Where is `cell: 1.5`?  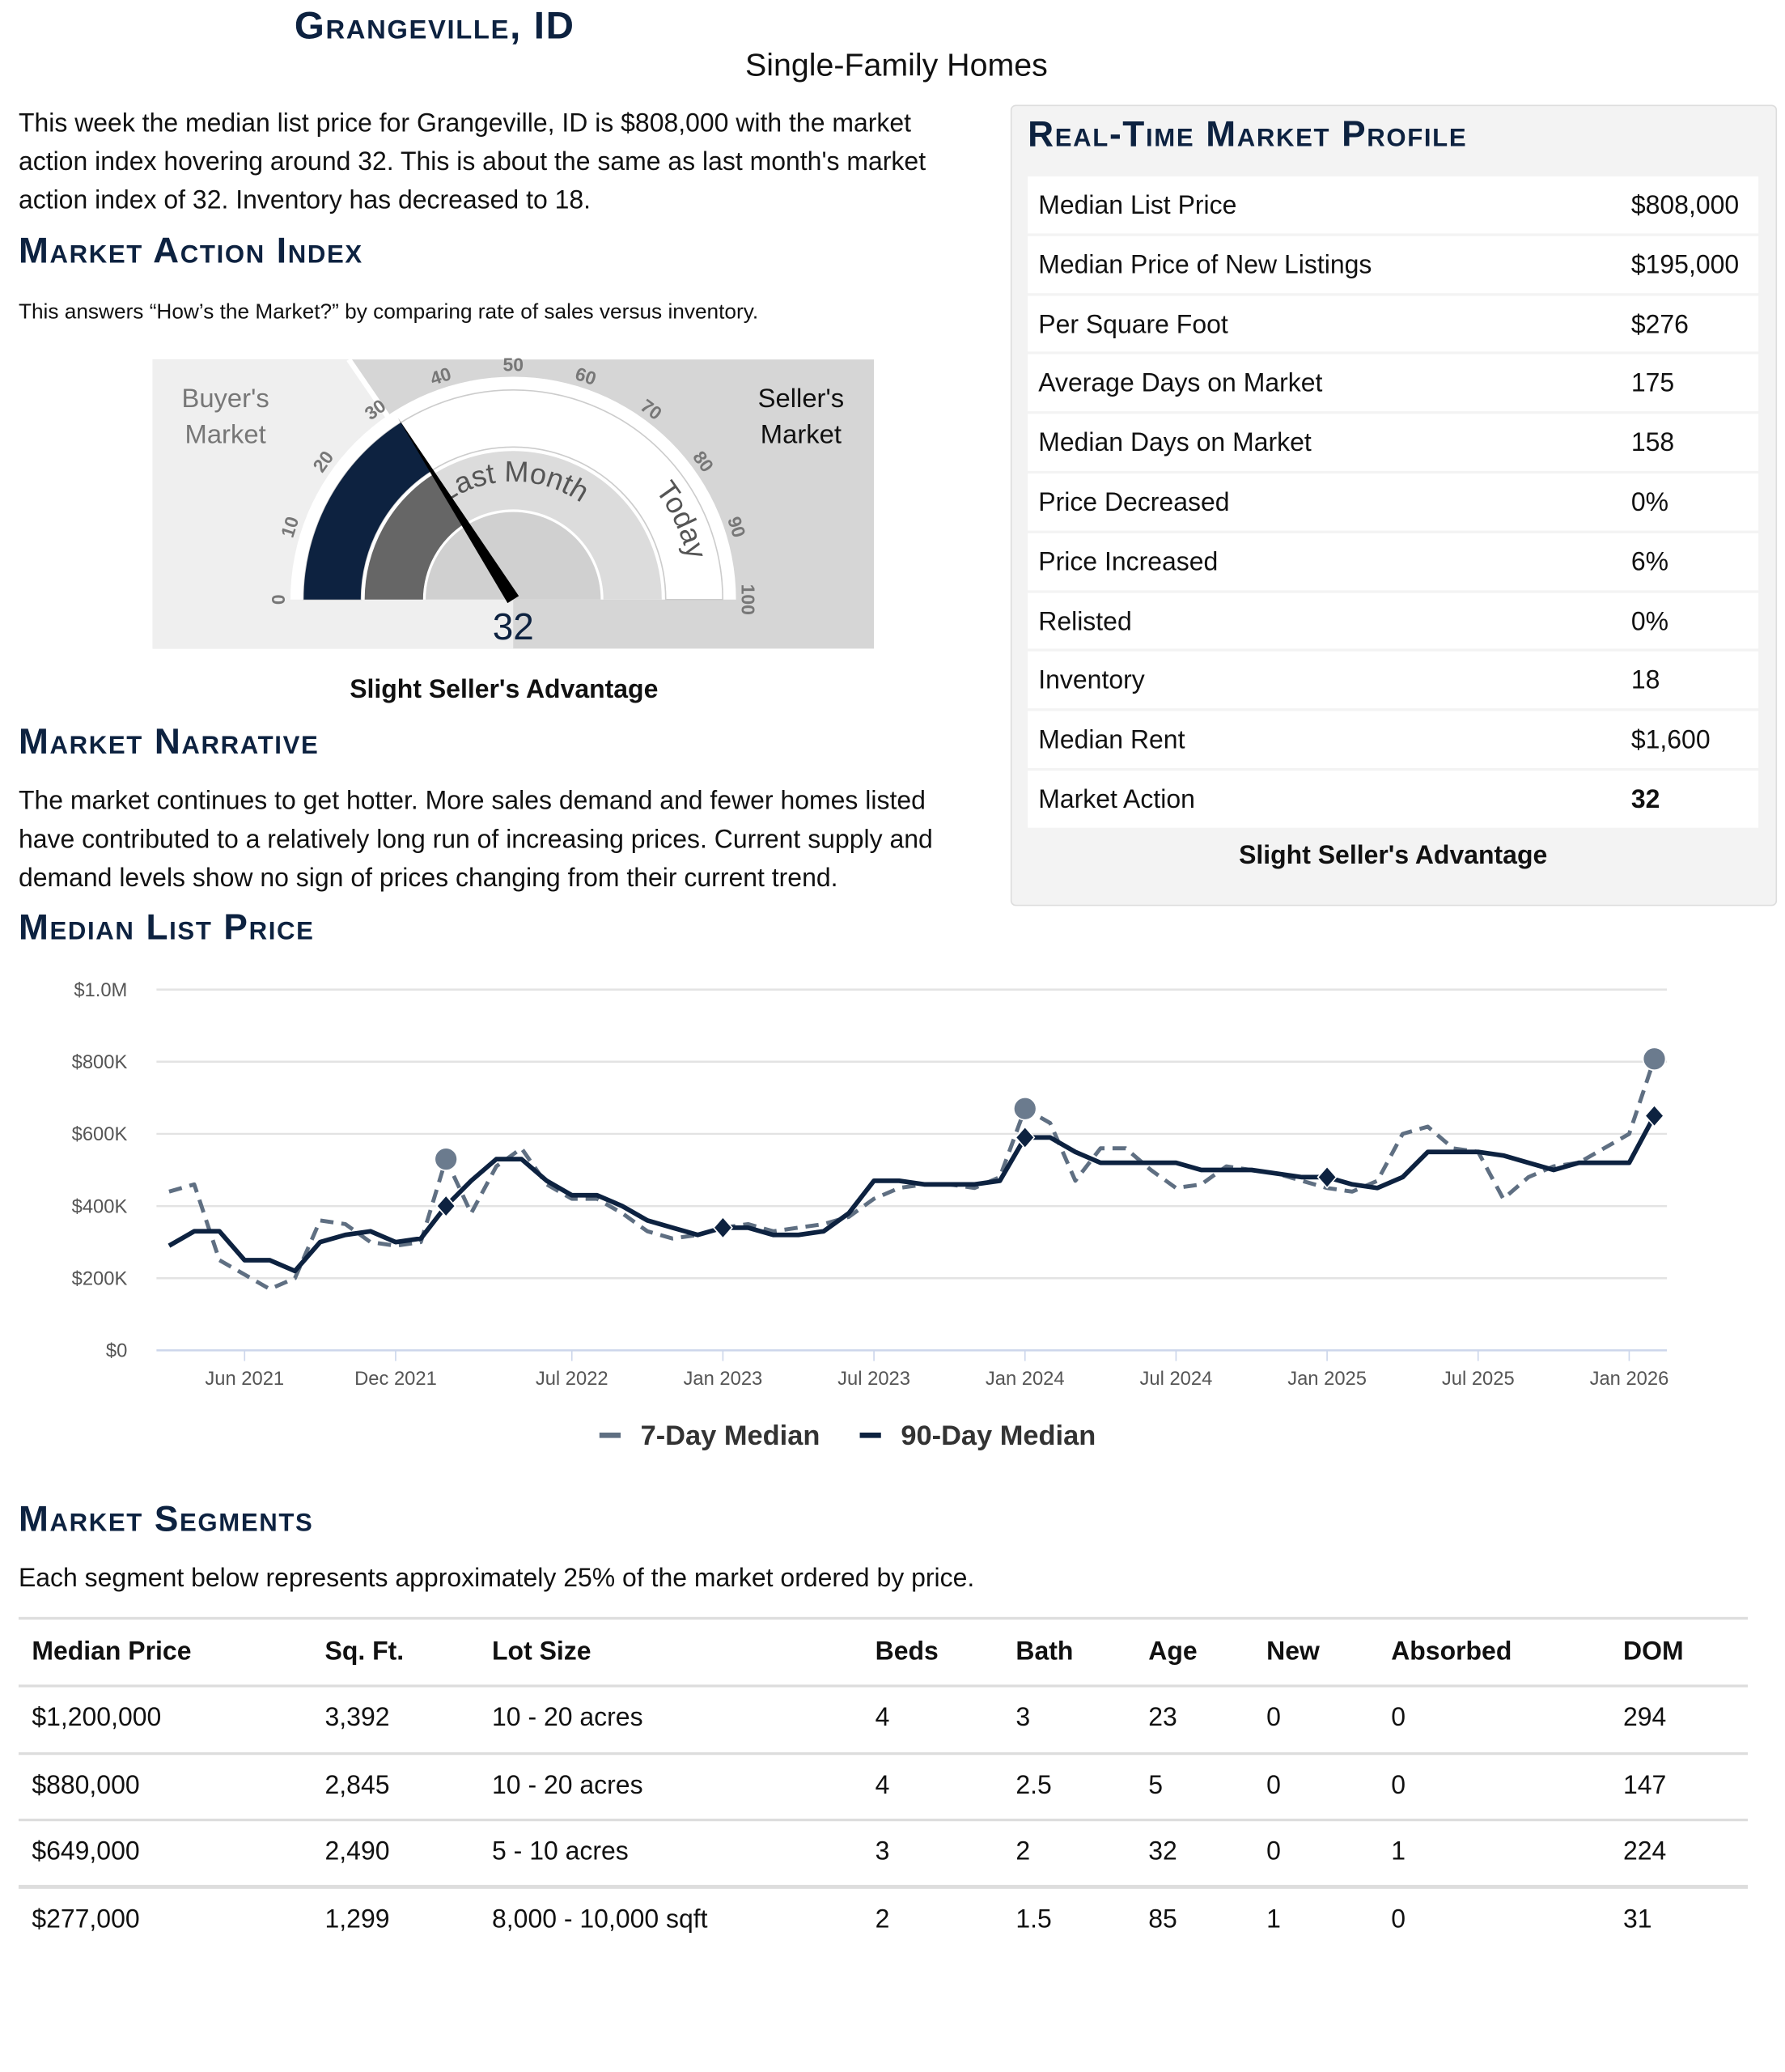
cell: 1.5 is located at coordinates (1033, 1919).